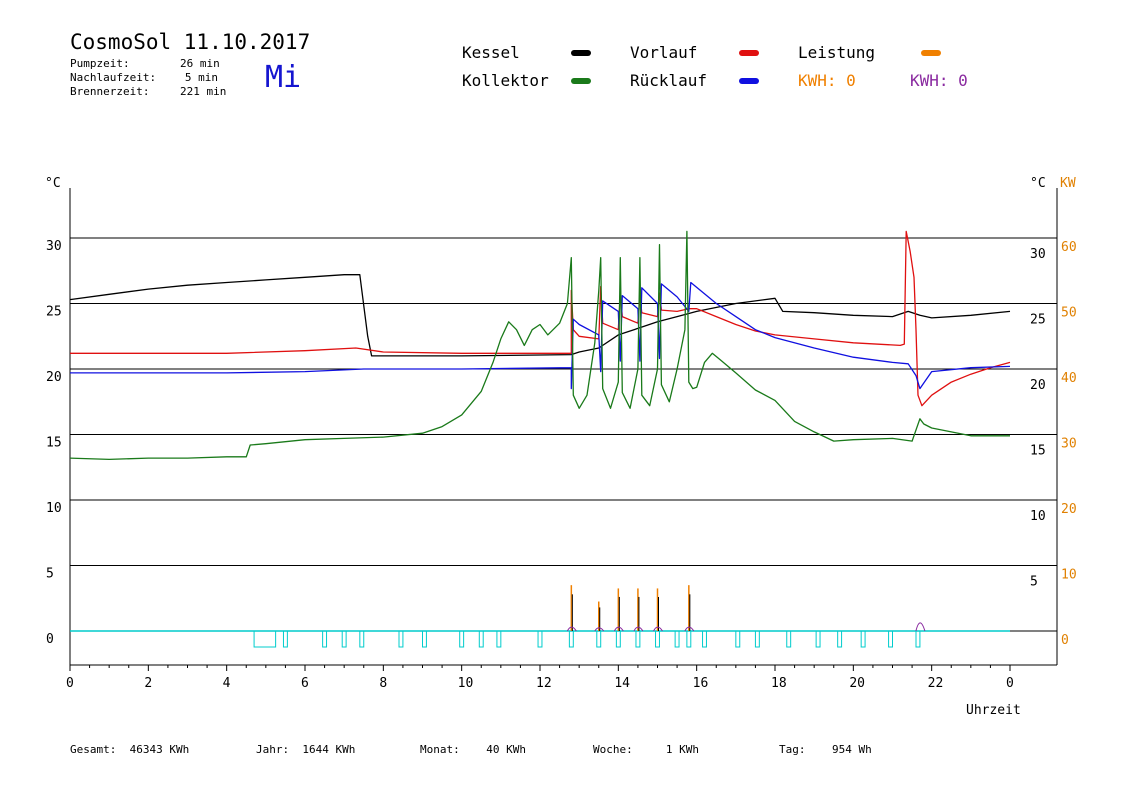 The width and height of the screenshot is (1148, 812). What do you see at coordinates (190, 42) in the screenshot?
I see `chart-title: CosmoSol 11.10.2017` at bounding box center [190, 42].